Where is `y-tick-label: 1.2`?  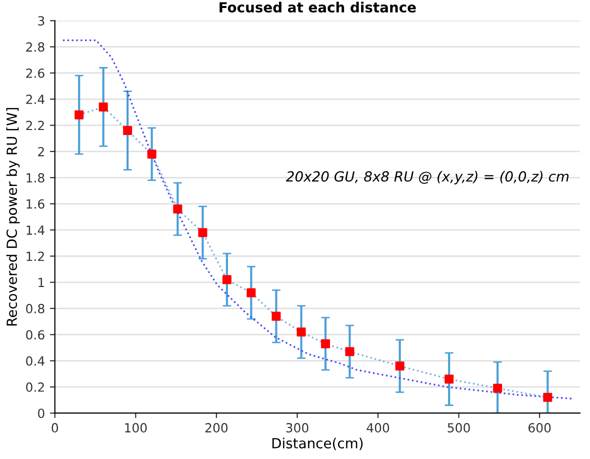
y-tick-label: 1.2 is located at coordinates (35, 256).